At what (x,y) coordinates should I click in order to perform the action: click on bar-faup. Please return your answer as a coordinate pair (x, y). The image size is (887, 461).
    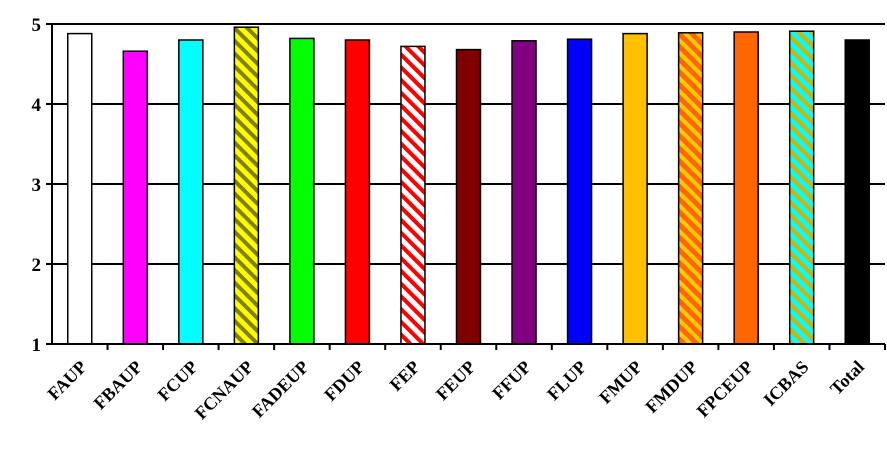
    Looking at the image, I should click on (80, 188).